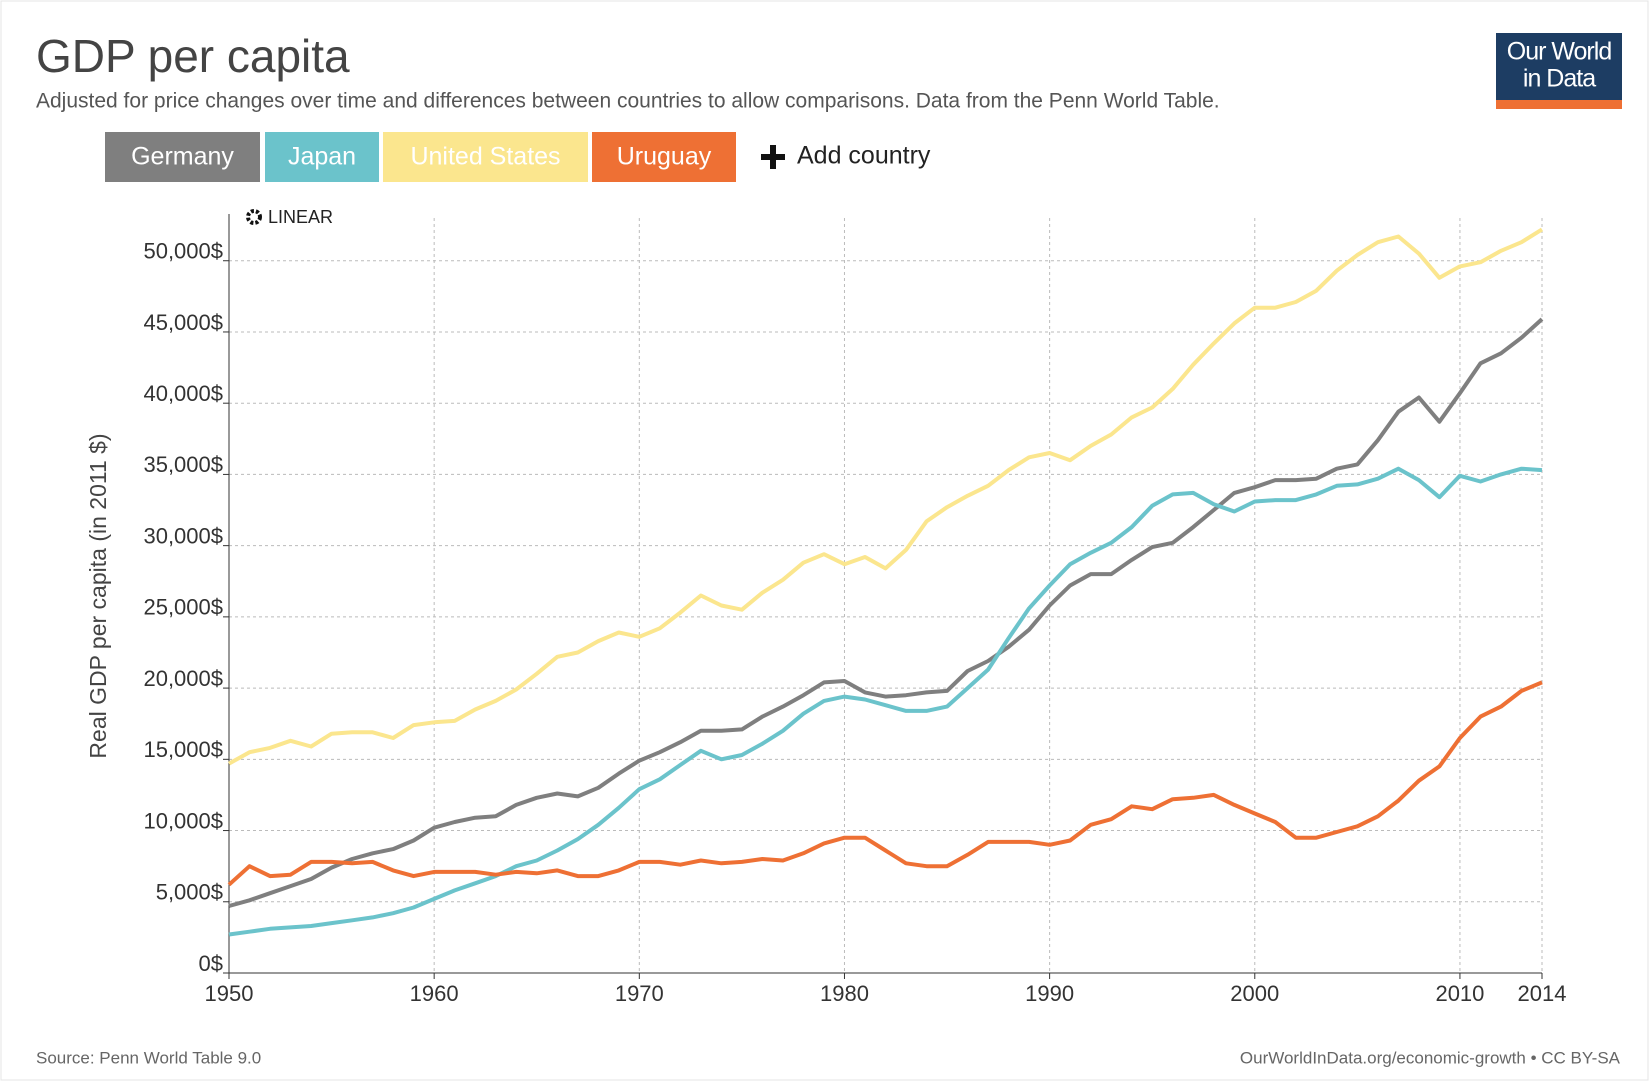 This screenshot has width=1649, height=1081. Describe the element at coordinates (300, 217) in the screenshot. I see `scale-label: LINEAR` at that location.